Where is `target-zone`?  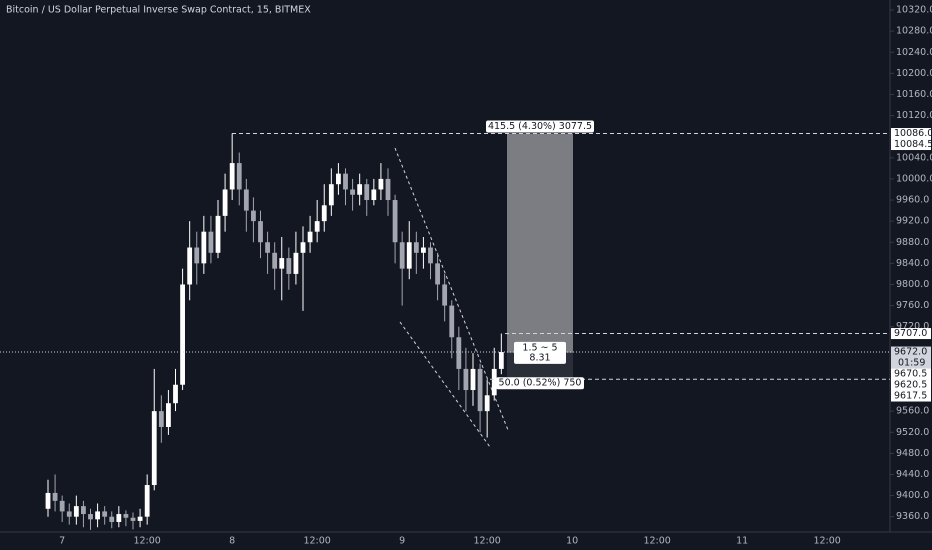 target-zone is located at coordinates (540, 243).